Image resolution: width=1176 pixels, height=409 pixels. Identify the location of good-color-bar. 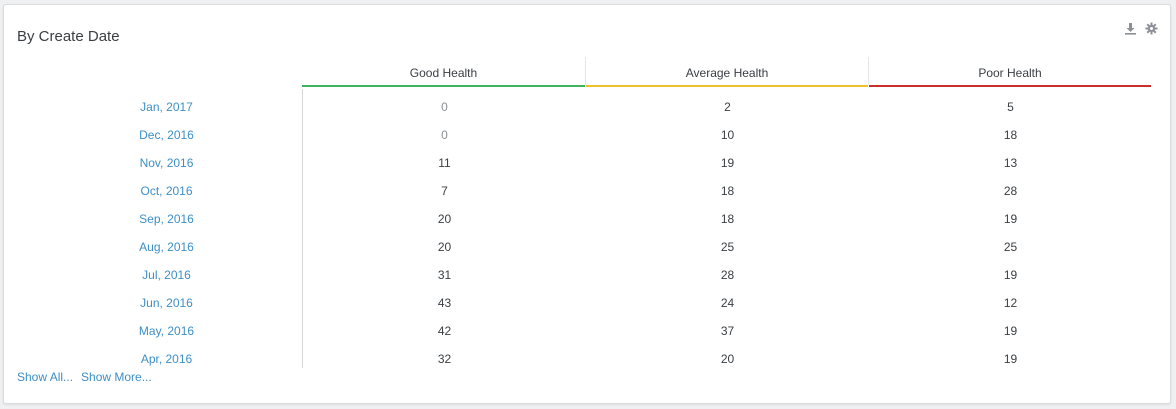
(443, 86).